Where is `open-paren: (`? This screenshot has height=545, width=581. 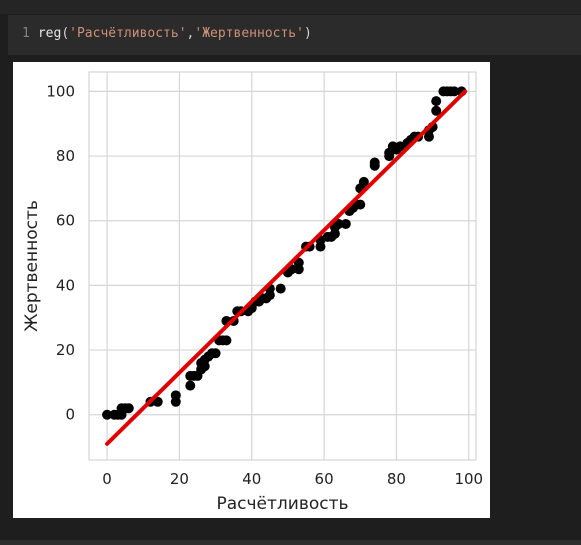
open-paren: ( is located at coordinates (65, 33).